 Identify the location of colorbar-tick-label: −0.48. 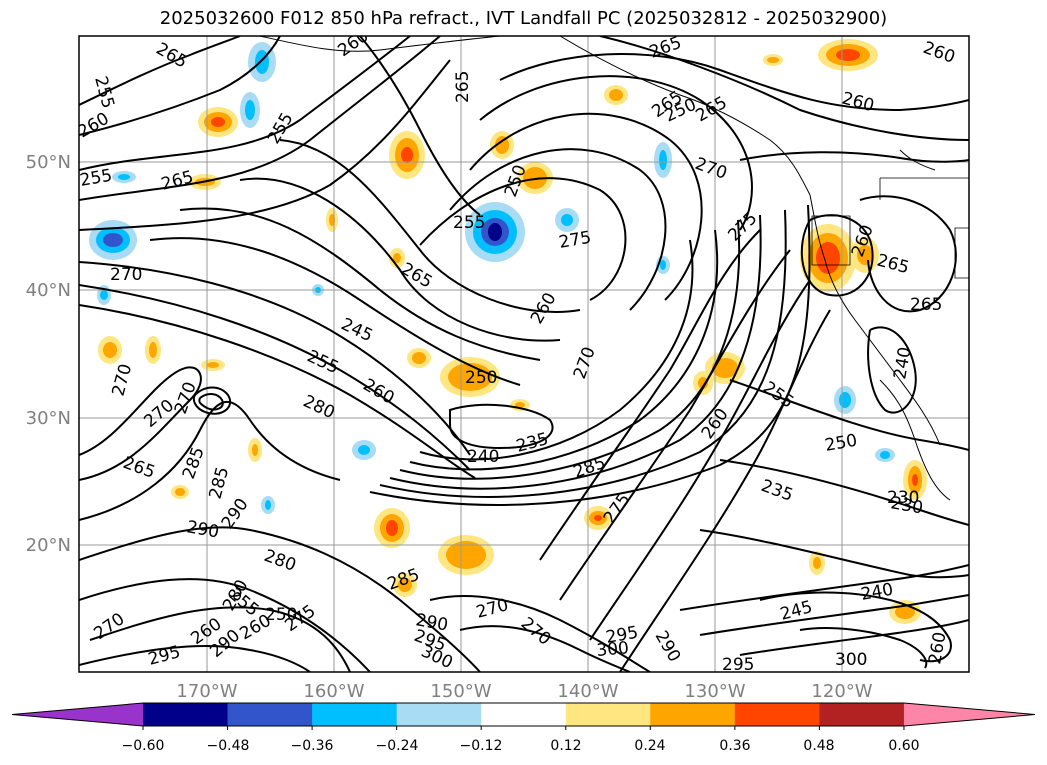
(228, 746).